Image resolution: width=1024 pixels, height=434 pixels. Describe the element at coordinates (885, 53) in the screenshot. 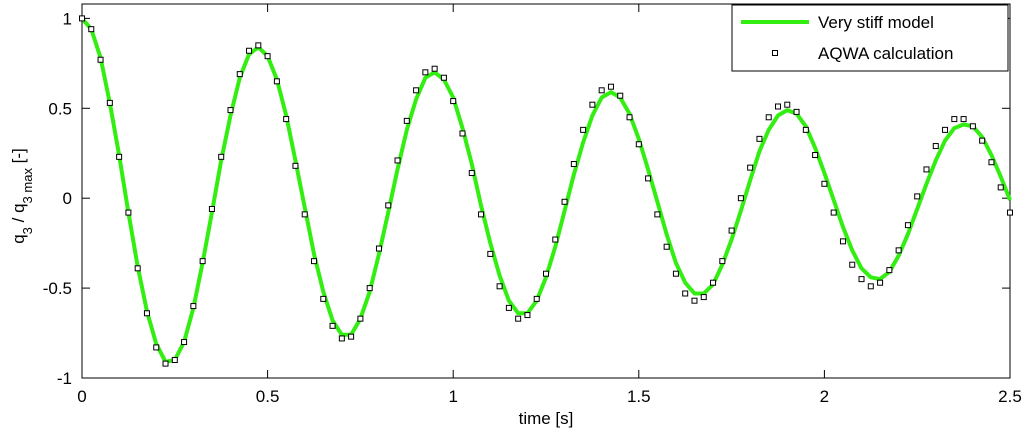

I see `legend-label: AQWA calculation` at that location.